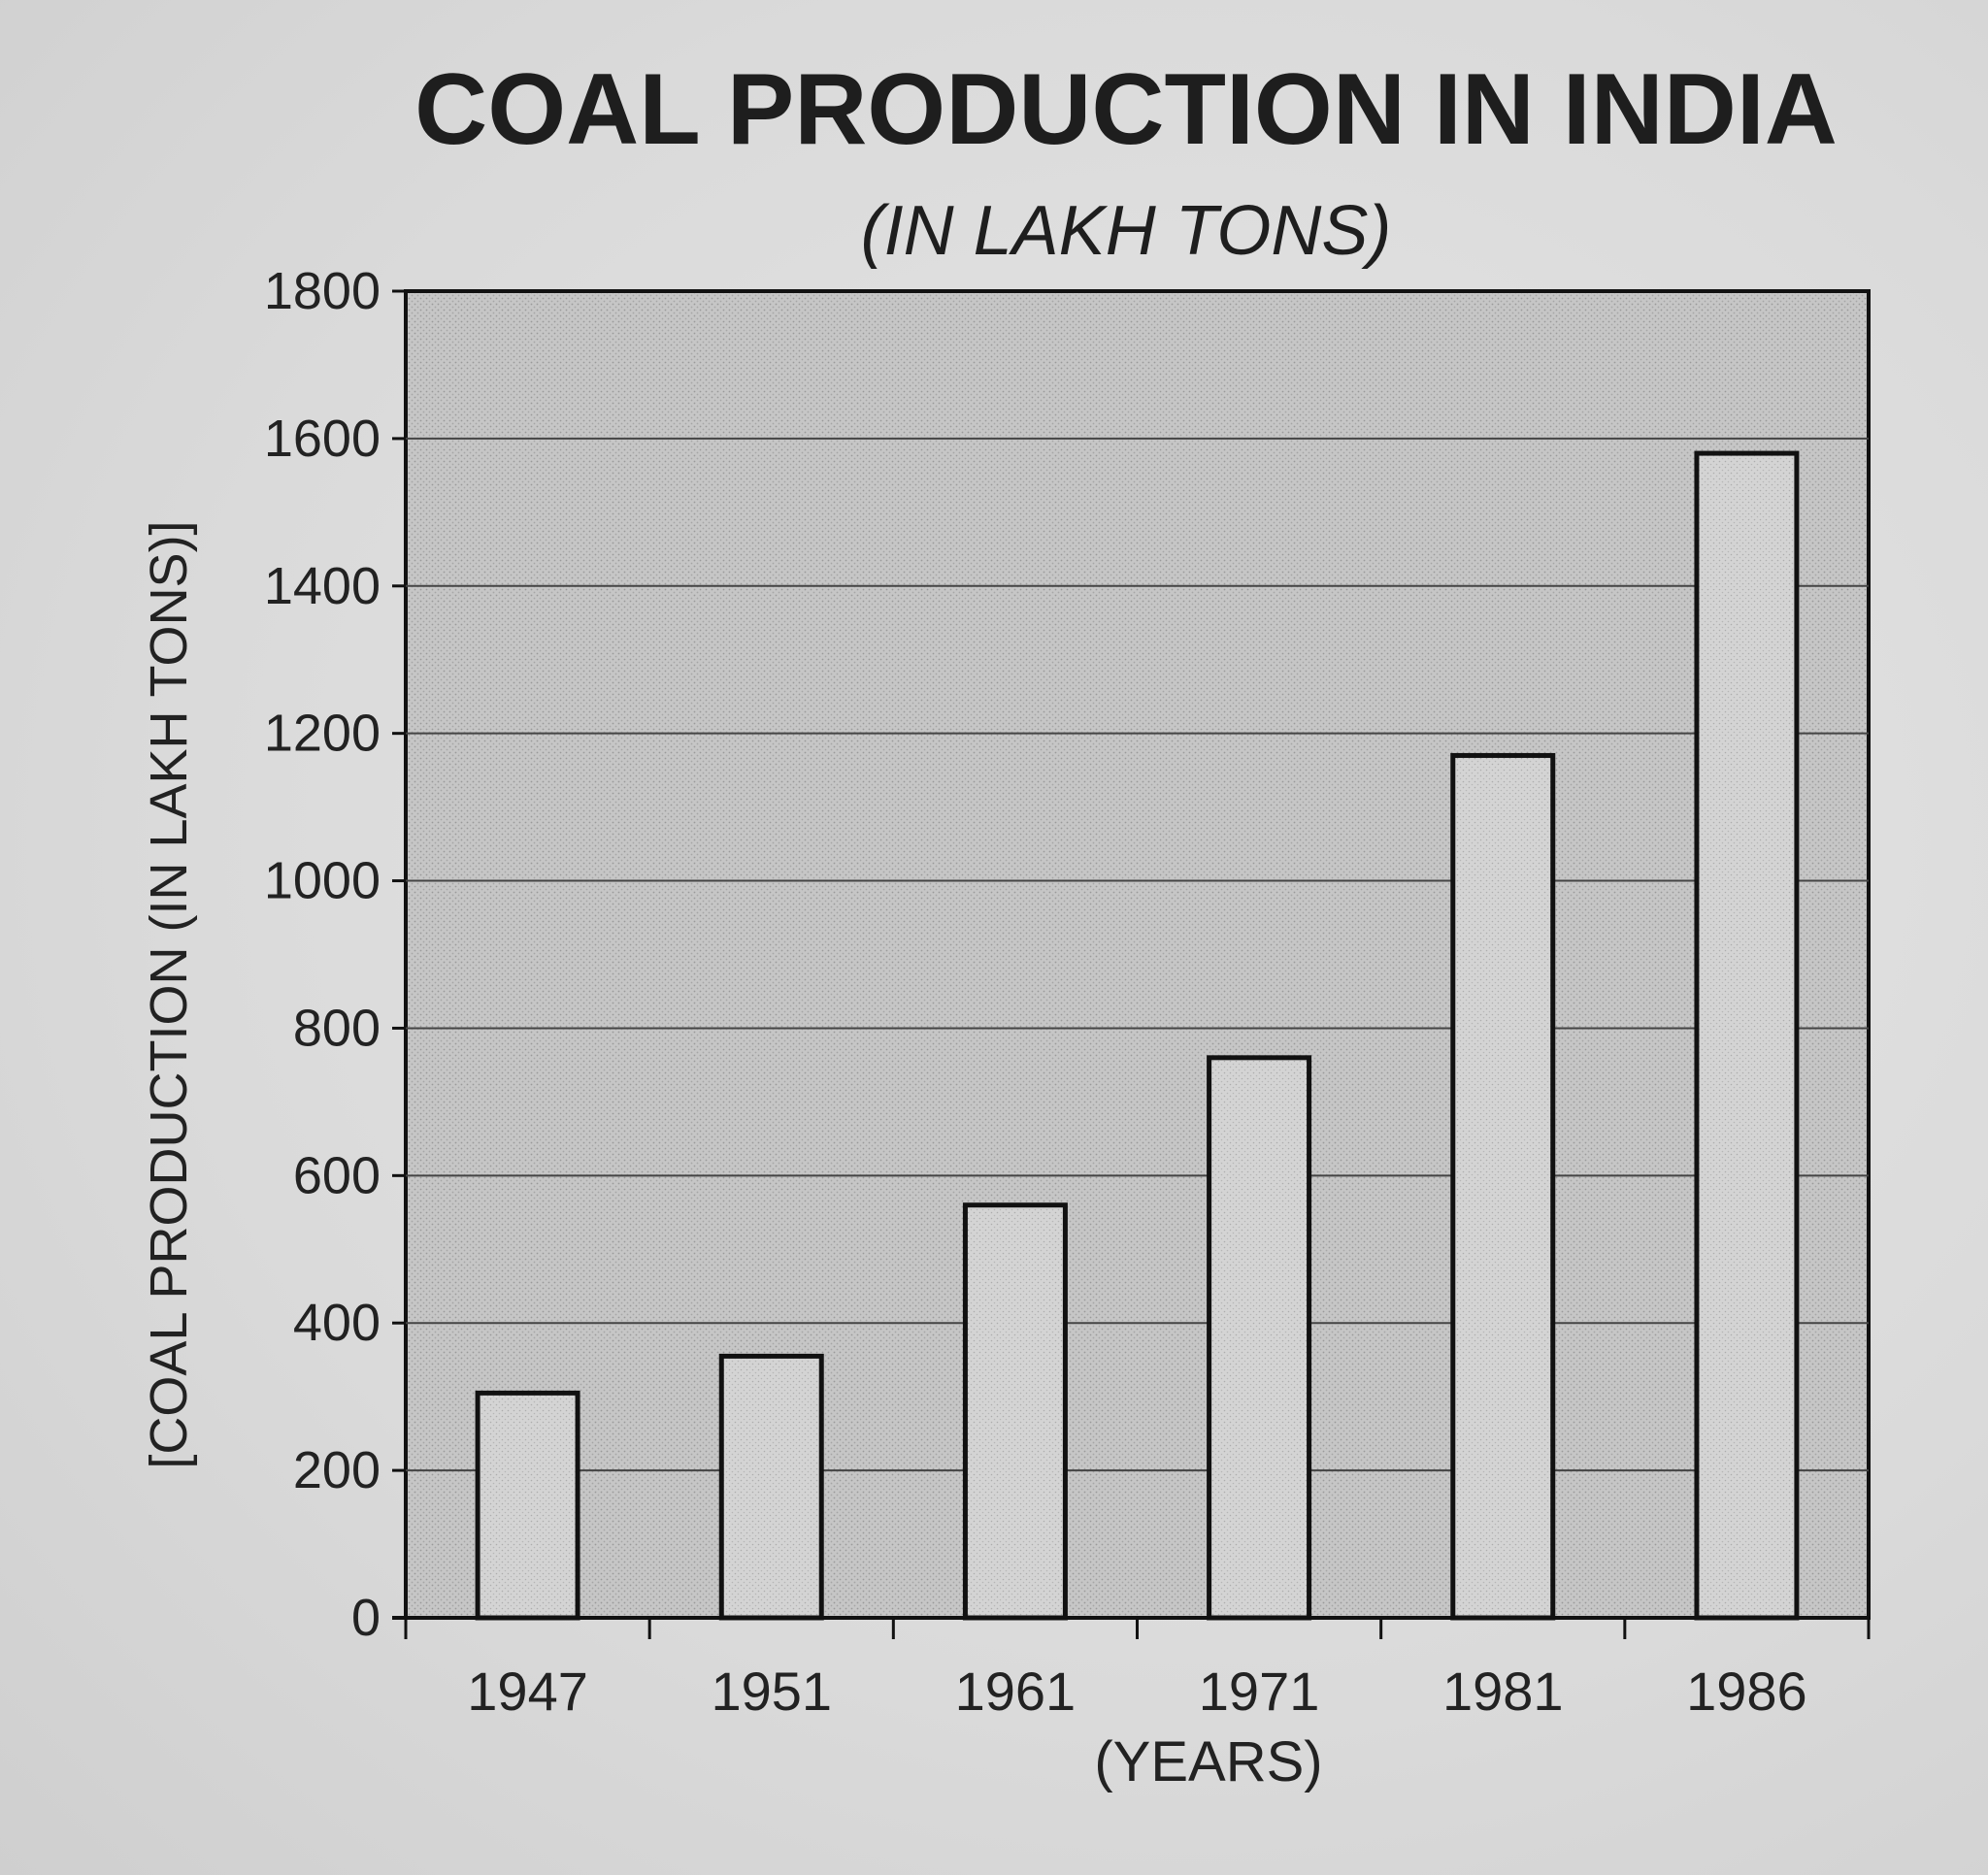 This screenshot has width=1988, height=1875. I want to click on x-tick-label: 1961, so click(1016, 1691).